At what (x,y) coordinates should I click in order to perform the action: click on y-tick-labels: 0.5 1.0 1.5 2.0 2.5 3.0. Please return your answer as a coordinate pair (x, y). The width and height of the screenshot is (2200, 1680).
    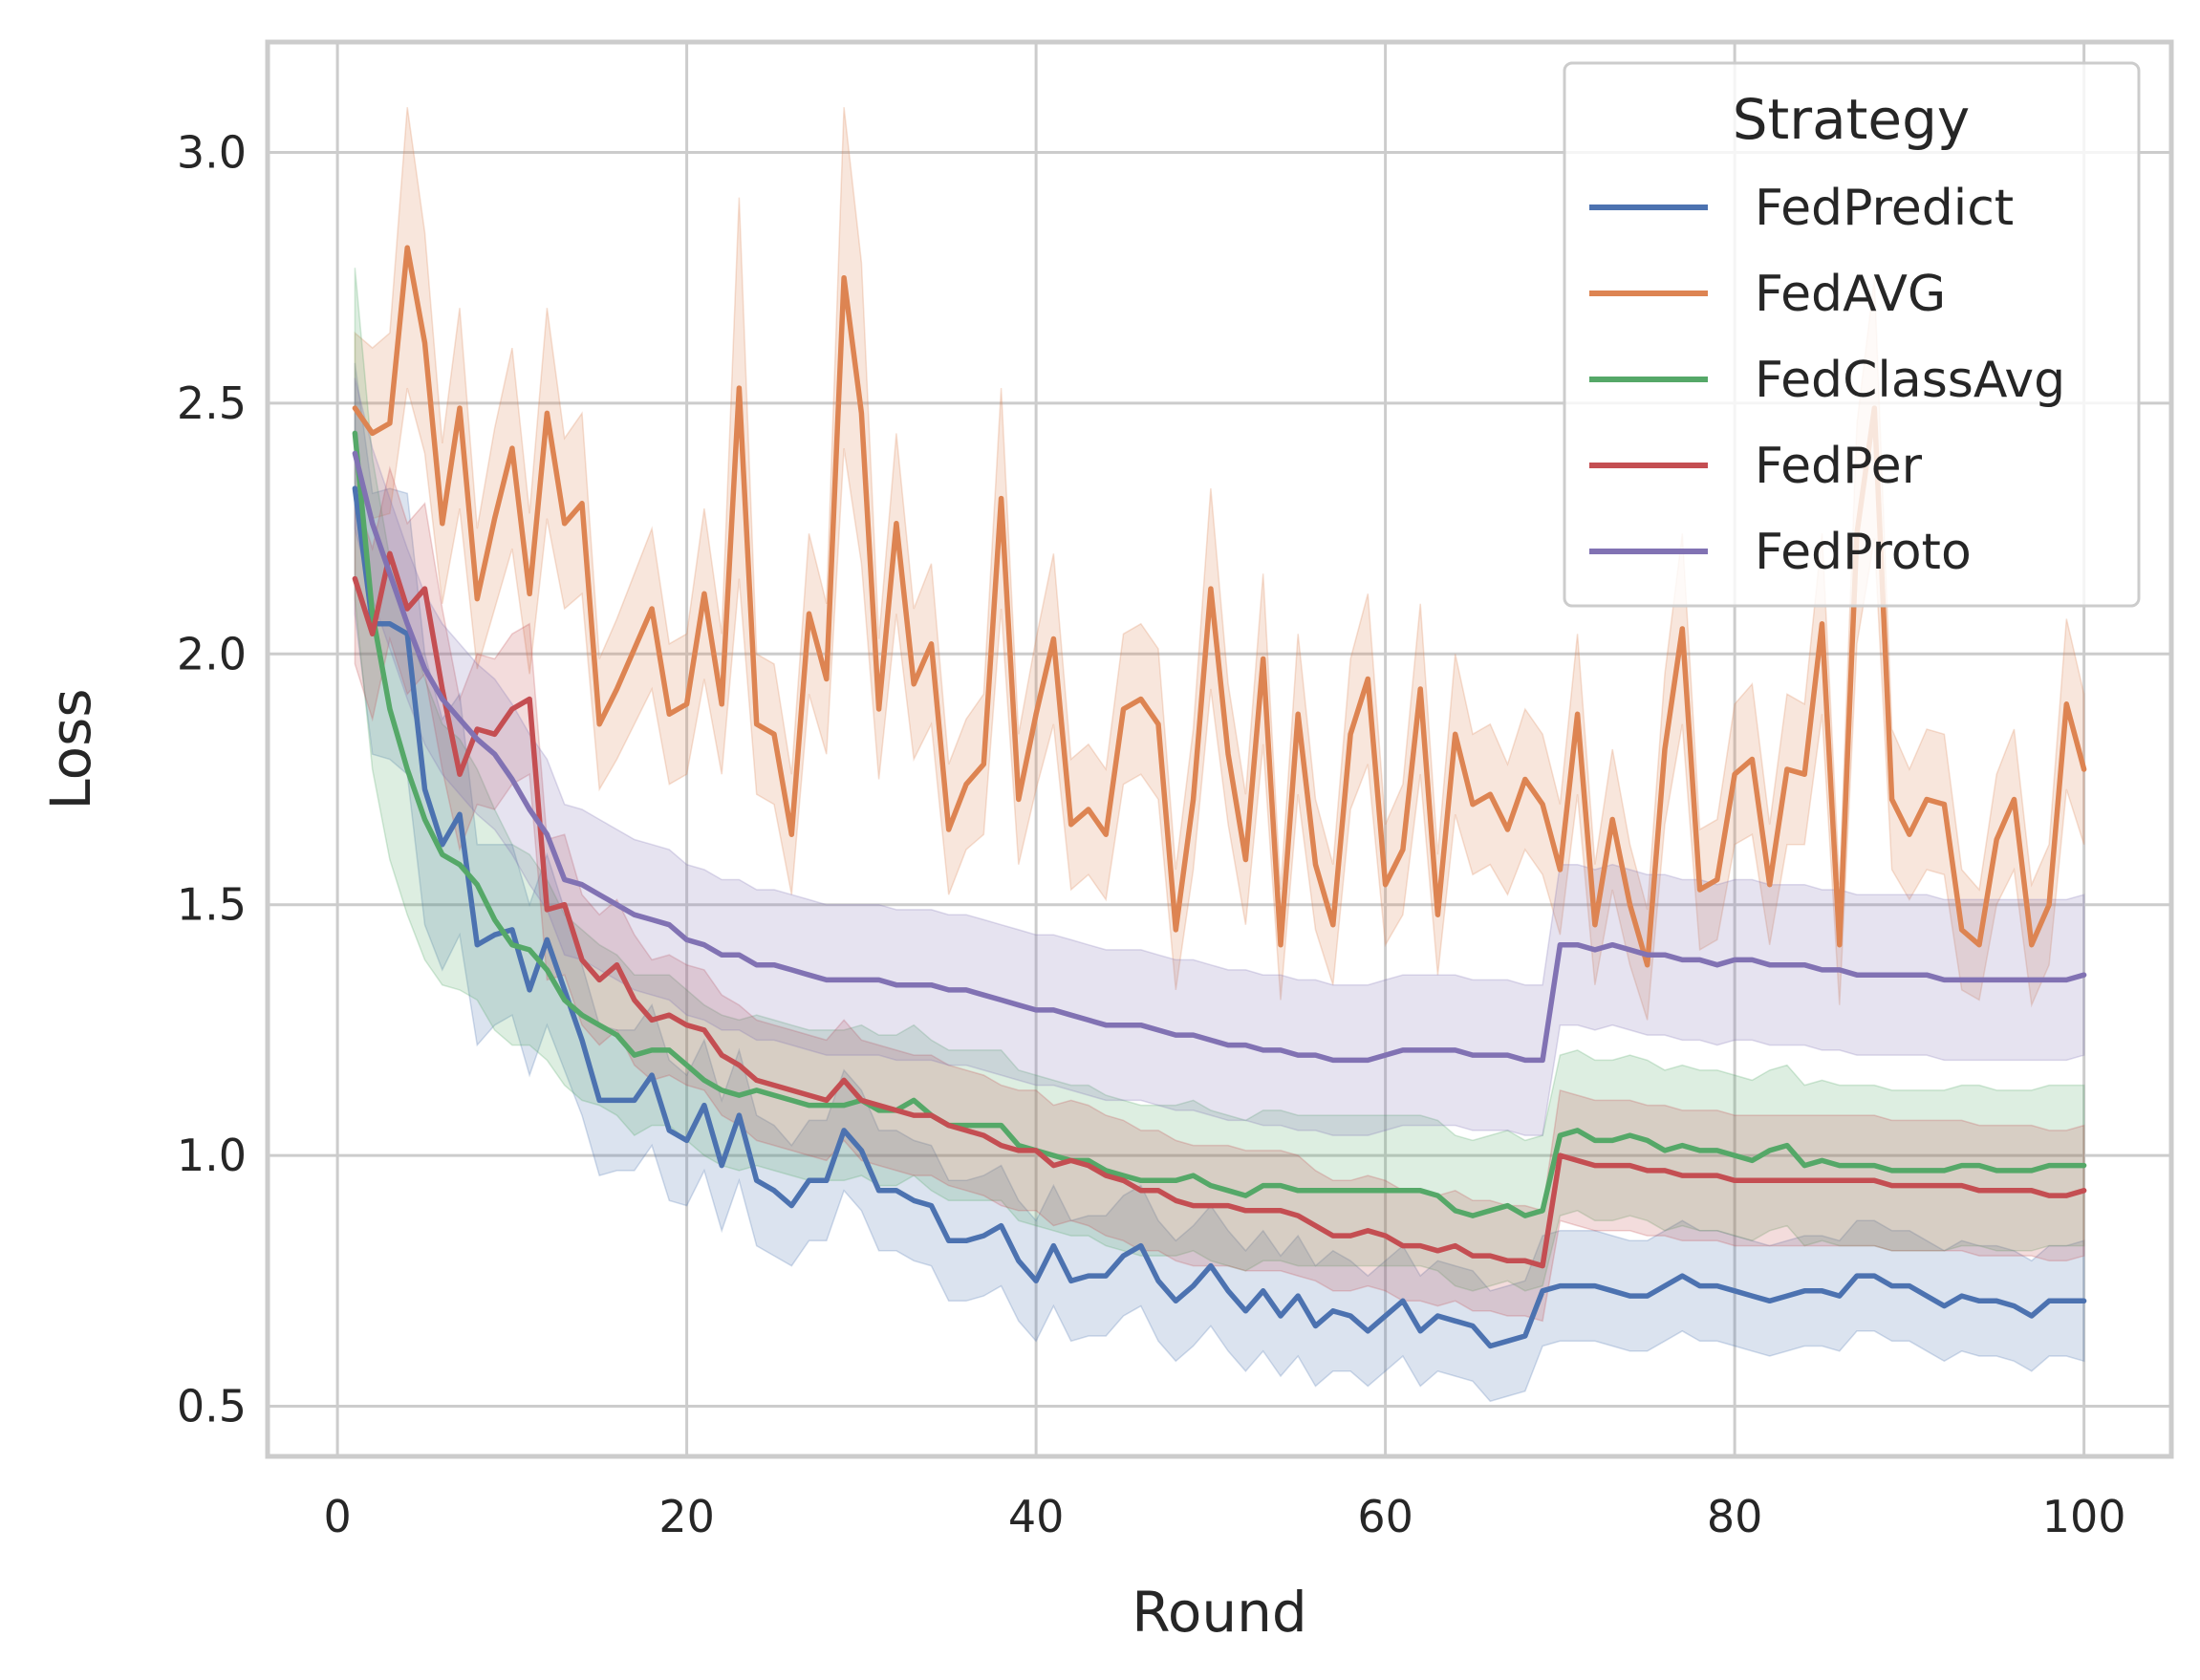
    Looking at the image, I should click on (212, 779).